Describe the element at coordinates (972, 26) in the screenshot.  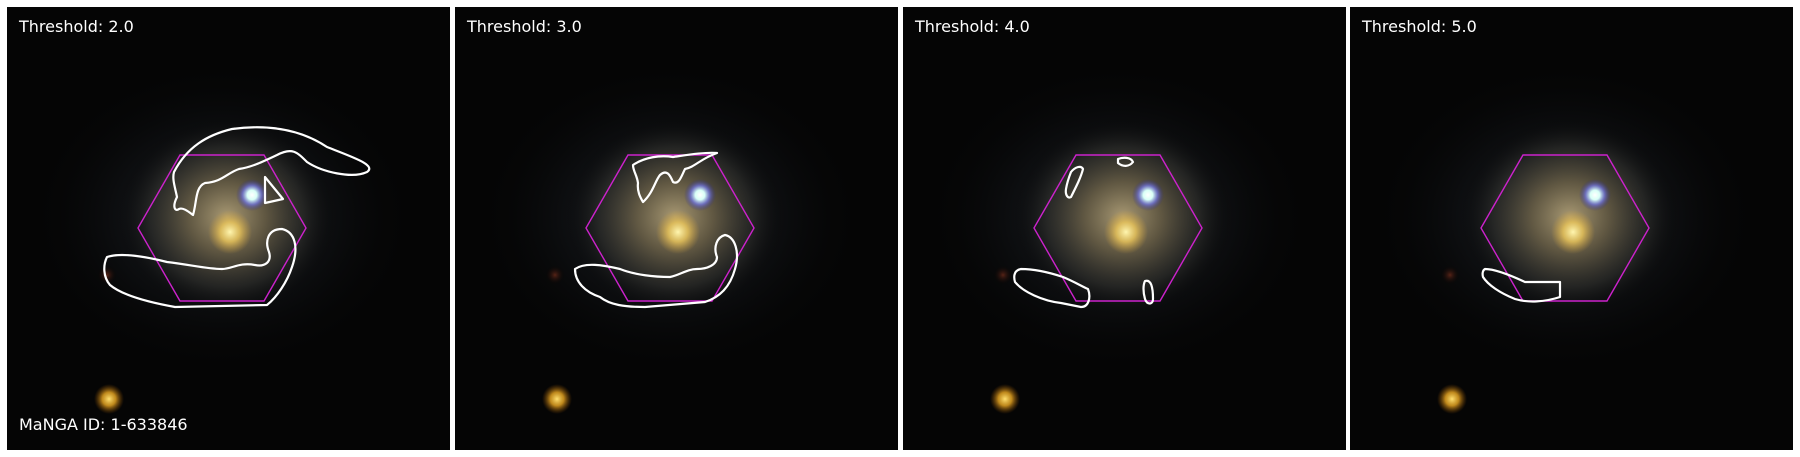
I see `threshold-label: Threshold: 4.0` at that location.